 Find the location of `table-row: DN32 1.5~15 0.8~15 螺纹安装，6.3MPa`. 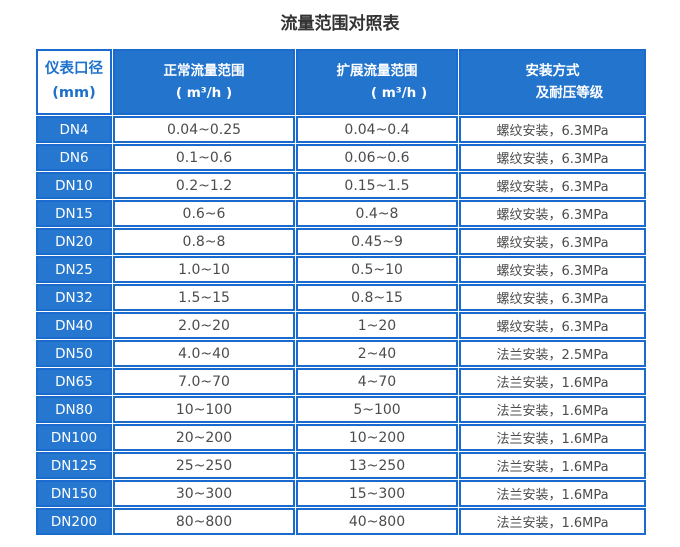

table-row: DN32 1.5~15 0.8~15 螺纹安装，6.3MPa is located at coordinates (341, 297).